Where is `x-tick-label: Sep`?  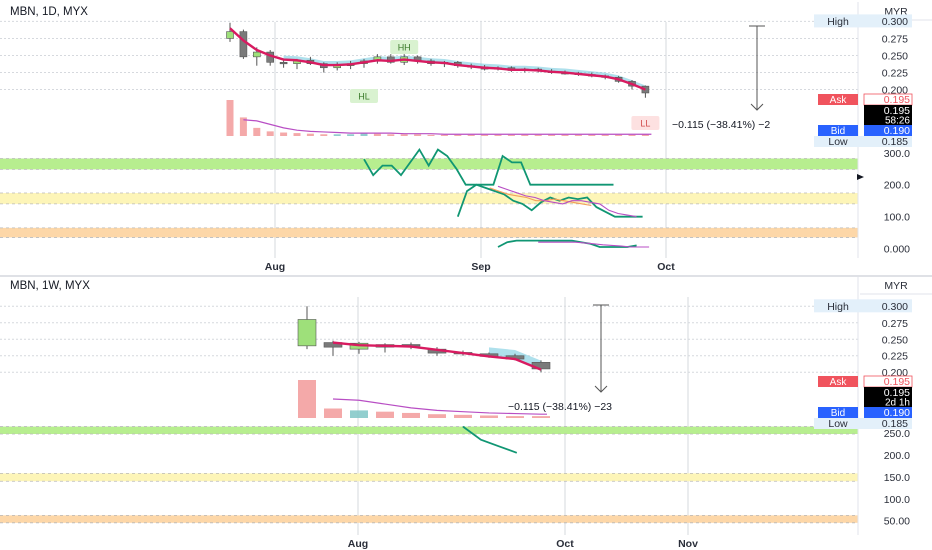 x-tick-label: Sep is located at coordinates (480, 267).